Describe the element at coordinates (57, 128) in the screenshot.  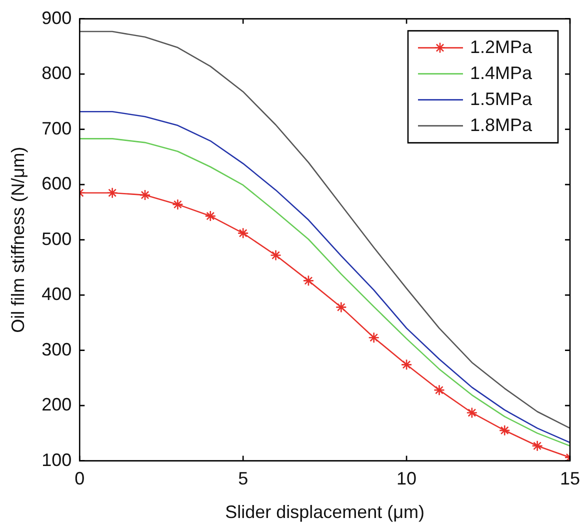
I see `y-tick-label: 700` at that location.